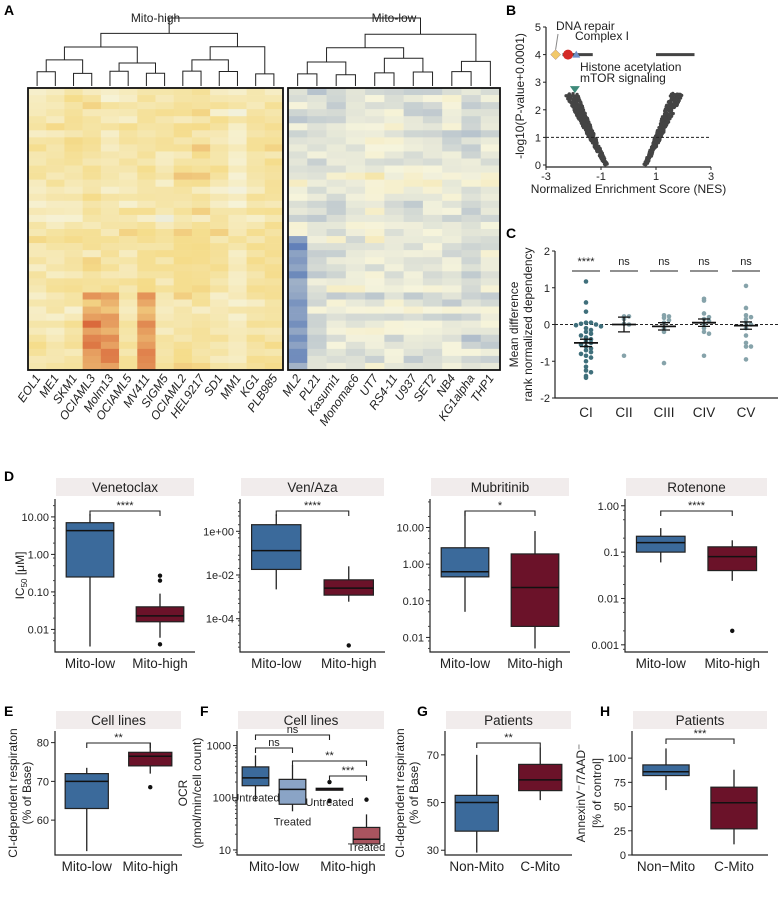  I want to click on box-sublabel: Untreated, so click(329, 803).